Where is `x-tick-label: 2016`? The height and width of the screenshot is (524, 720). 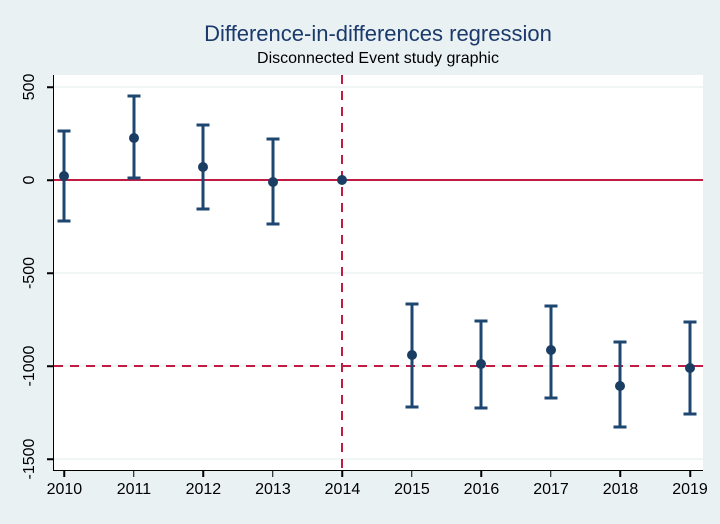
x-tick-label: 2016 is located at coordinates (481, 489).